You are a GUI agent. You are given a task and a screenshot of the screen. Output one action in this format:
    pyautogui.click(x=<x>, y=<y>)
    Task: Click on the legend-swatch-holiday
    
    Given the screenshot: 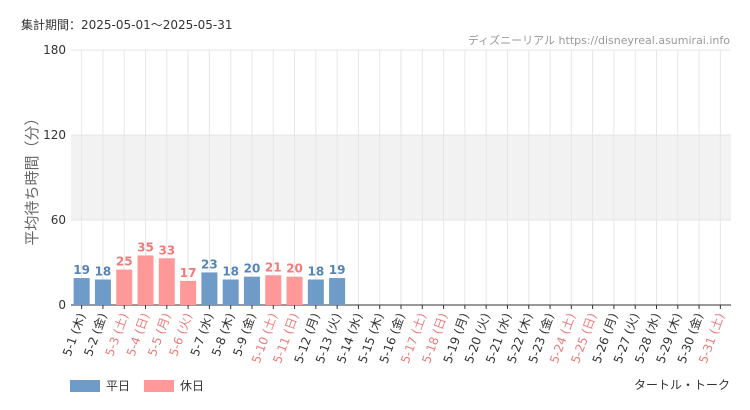 What is the action you would take?
    pyautogui.click(x=159, y=385)
    